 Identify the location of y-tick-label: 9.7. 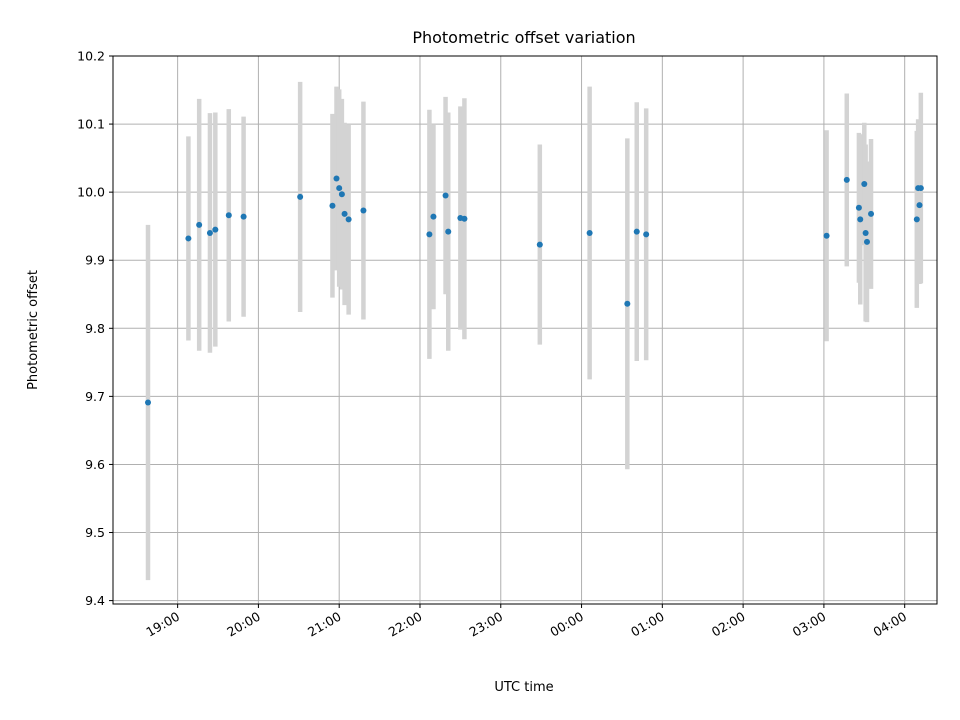
(95, 396).